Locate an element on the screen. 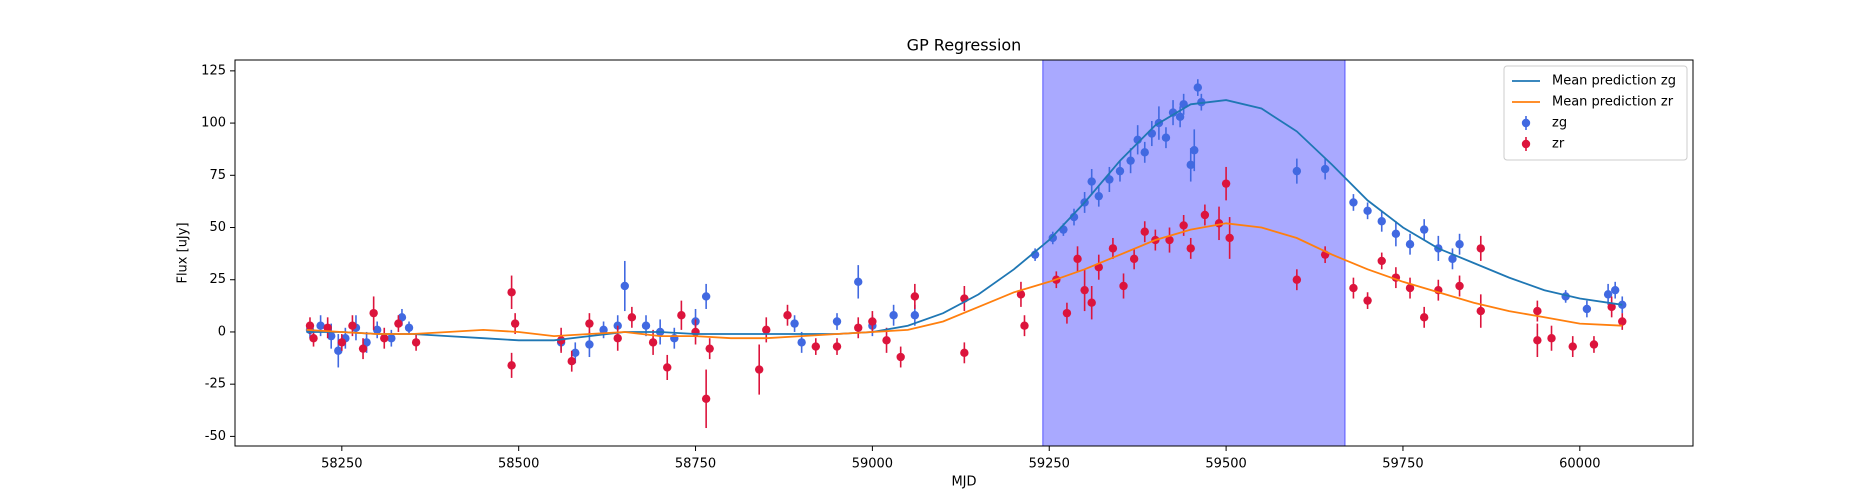 Image resolution: width=1875 pixels, height=500 pixels. x-tick-label: 58500 is located at coordinates (518, 464).